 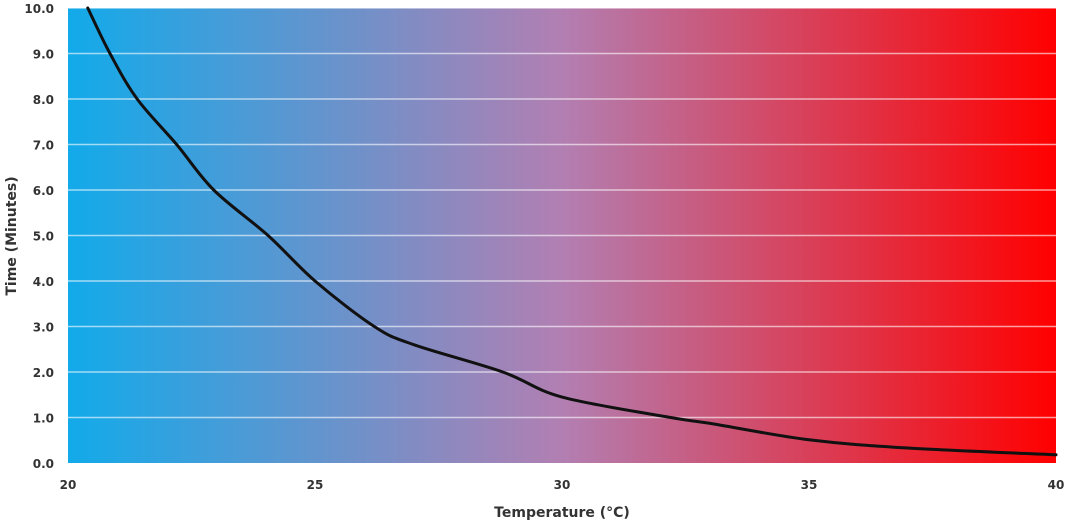 What do you see at coordinates (43, 100) in the screenshot?
I see `y-tick-label: 8.0` at bounding box center [43, 100].